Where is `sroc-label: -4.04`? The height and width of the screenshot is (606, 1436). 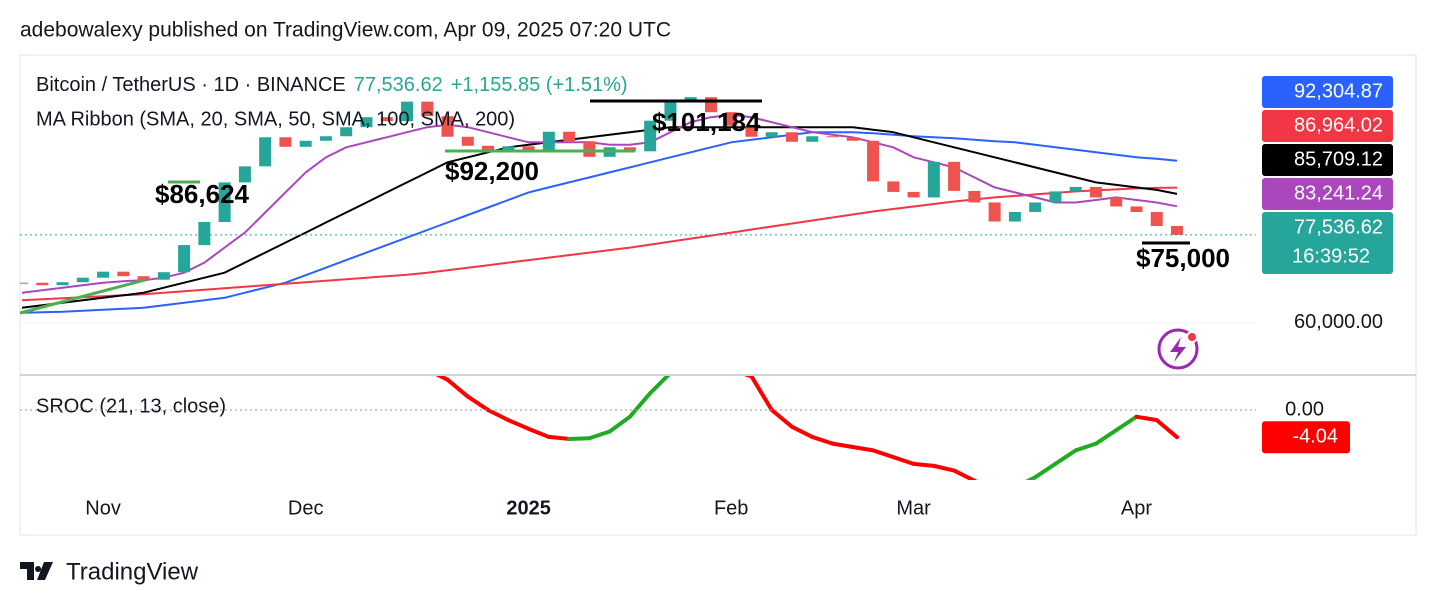 sroc-label: -4.04 is located at coordinates (1315, 436).